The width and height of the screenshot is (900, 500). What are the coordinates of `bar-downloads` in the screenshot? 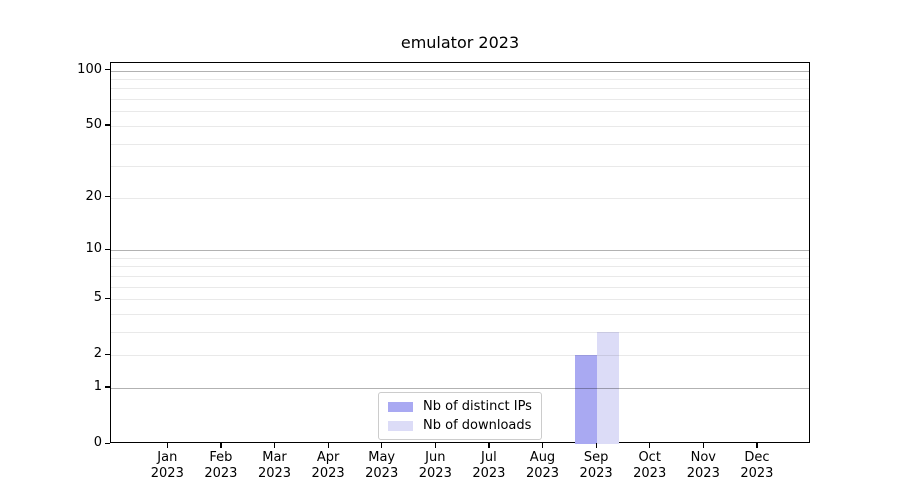 It's located at (608, 387).